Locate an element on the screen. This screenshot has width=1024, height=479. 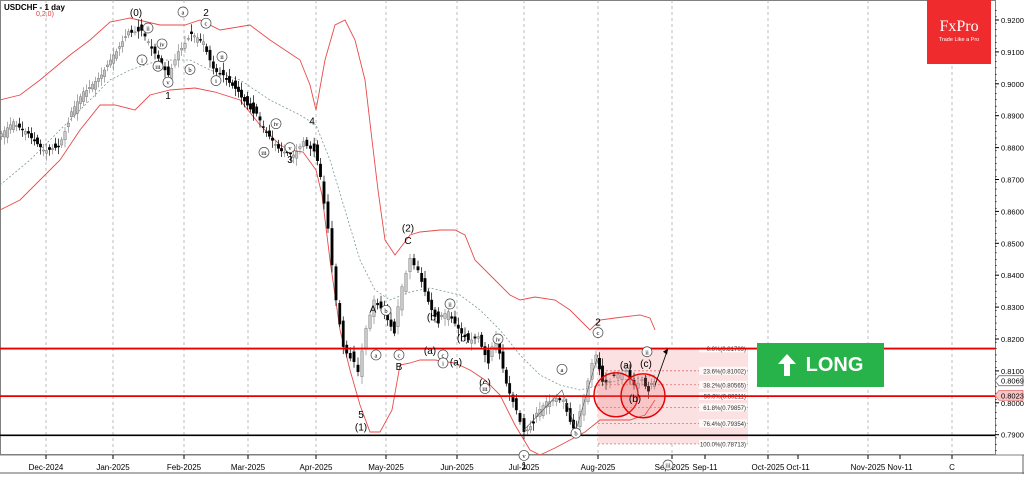
x-tick-label: Nov-11 is located at coordinates (900, 467).